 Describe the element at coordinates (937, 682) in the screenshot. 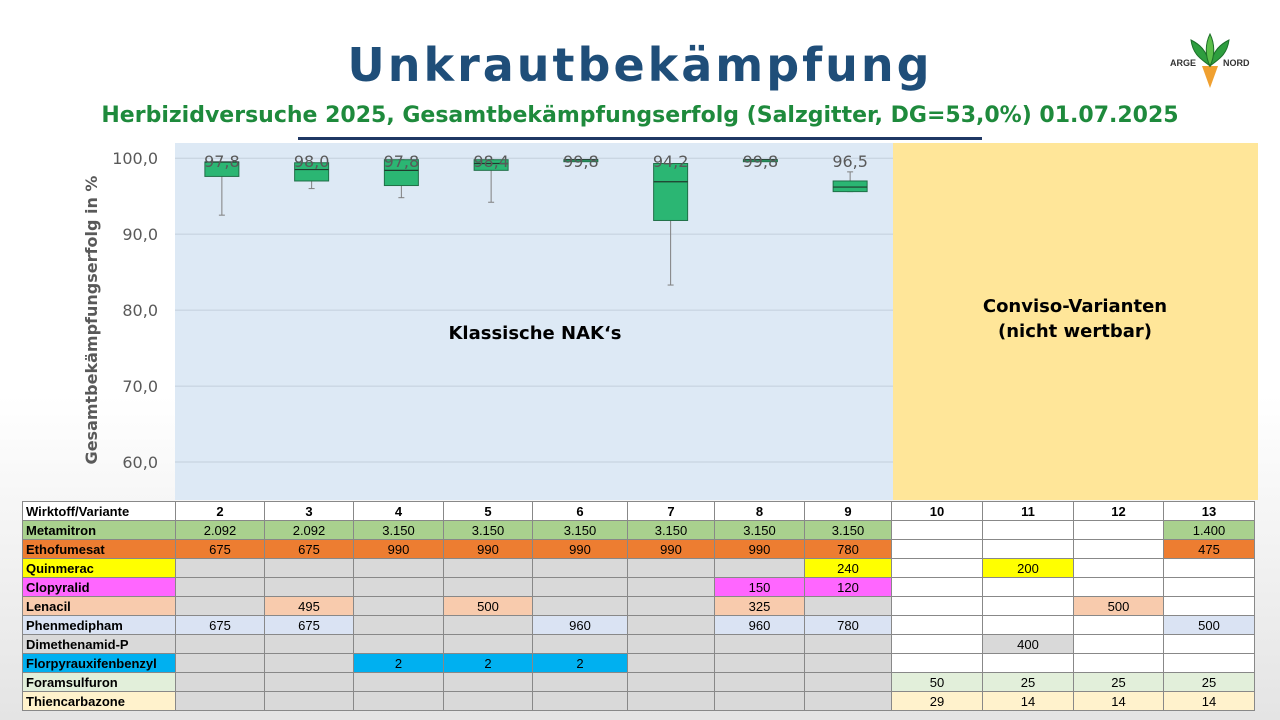

I see `table-cell: 50` at that location.